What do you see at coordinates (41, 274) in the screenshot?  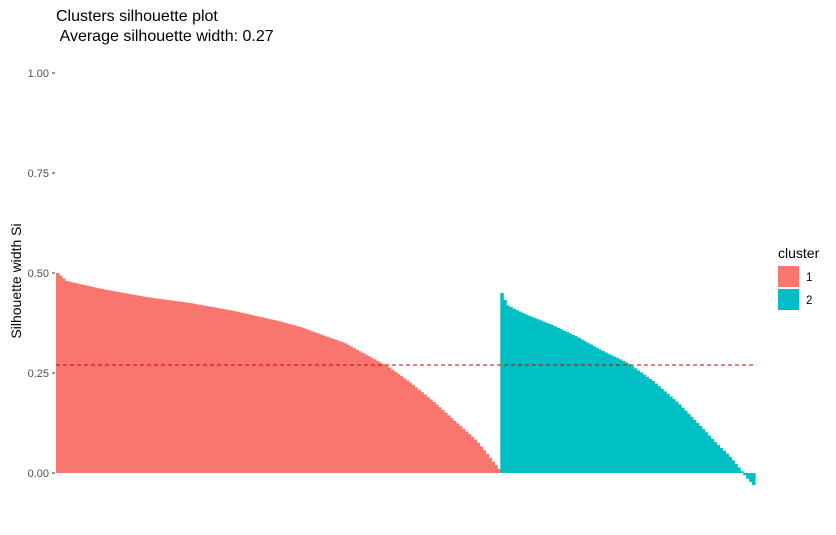 I see `y-axis: 0.00 0.25 0.50 0.75 1.00` at bounding box center [41, 274].